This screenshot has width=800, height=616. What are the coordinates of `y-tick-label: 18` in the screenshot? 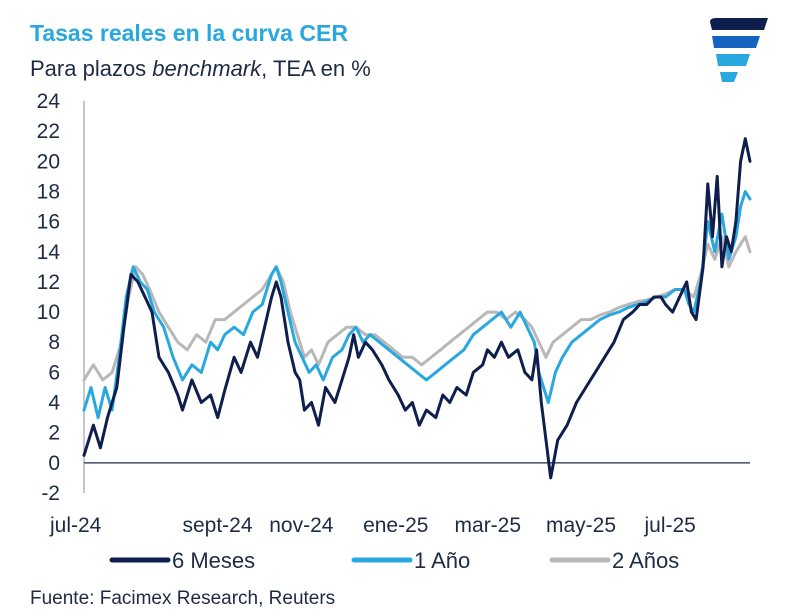 It's located at (48, 191).